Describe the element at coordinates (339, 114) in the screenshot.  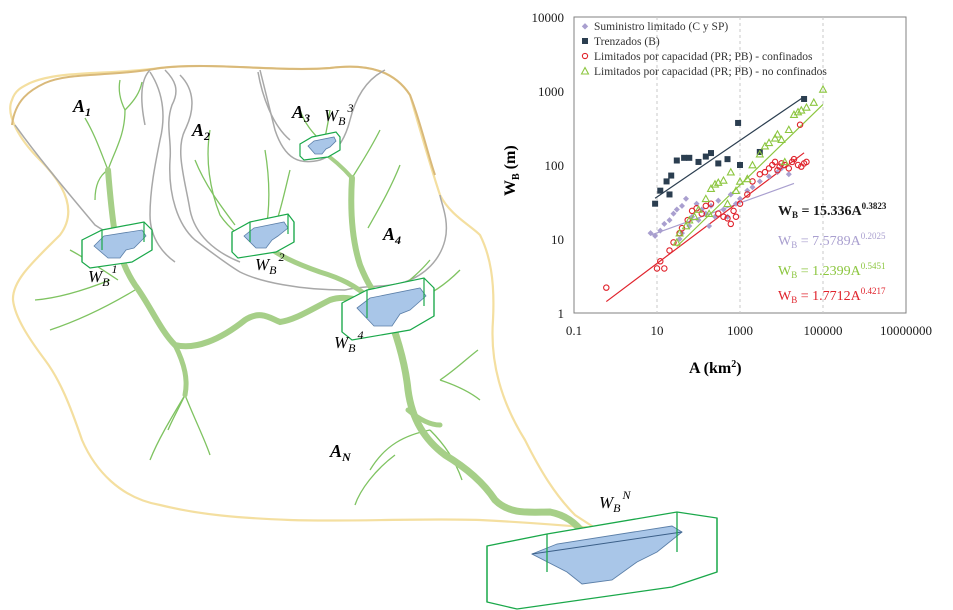
I see `label-WB3: WB3` at that location.